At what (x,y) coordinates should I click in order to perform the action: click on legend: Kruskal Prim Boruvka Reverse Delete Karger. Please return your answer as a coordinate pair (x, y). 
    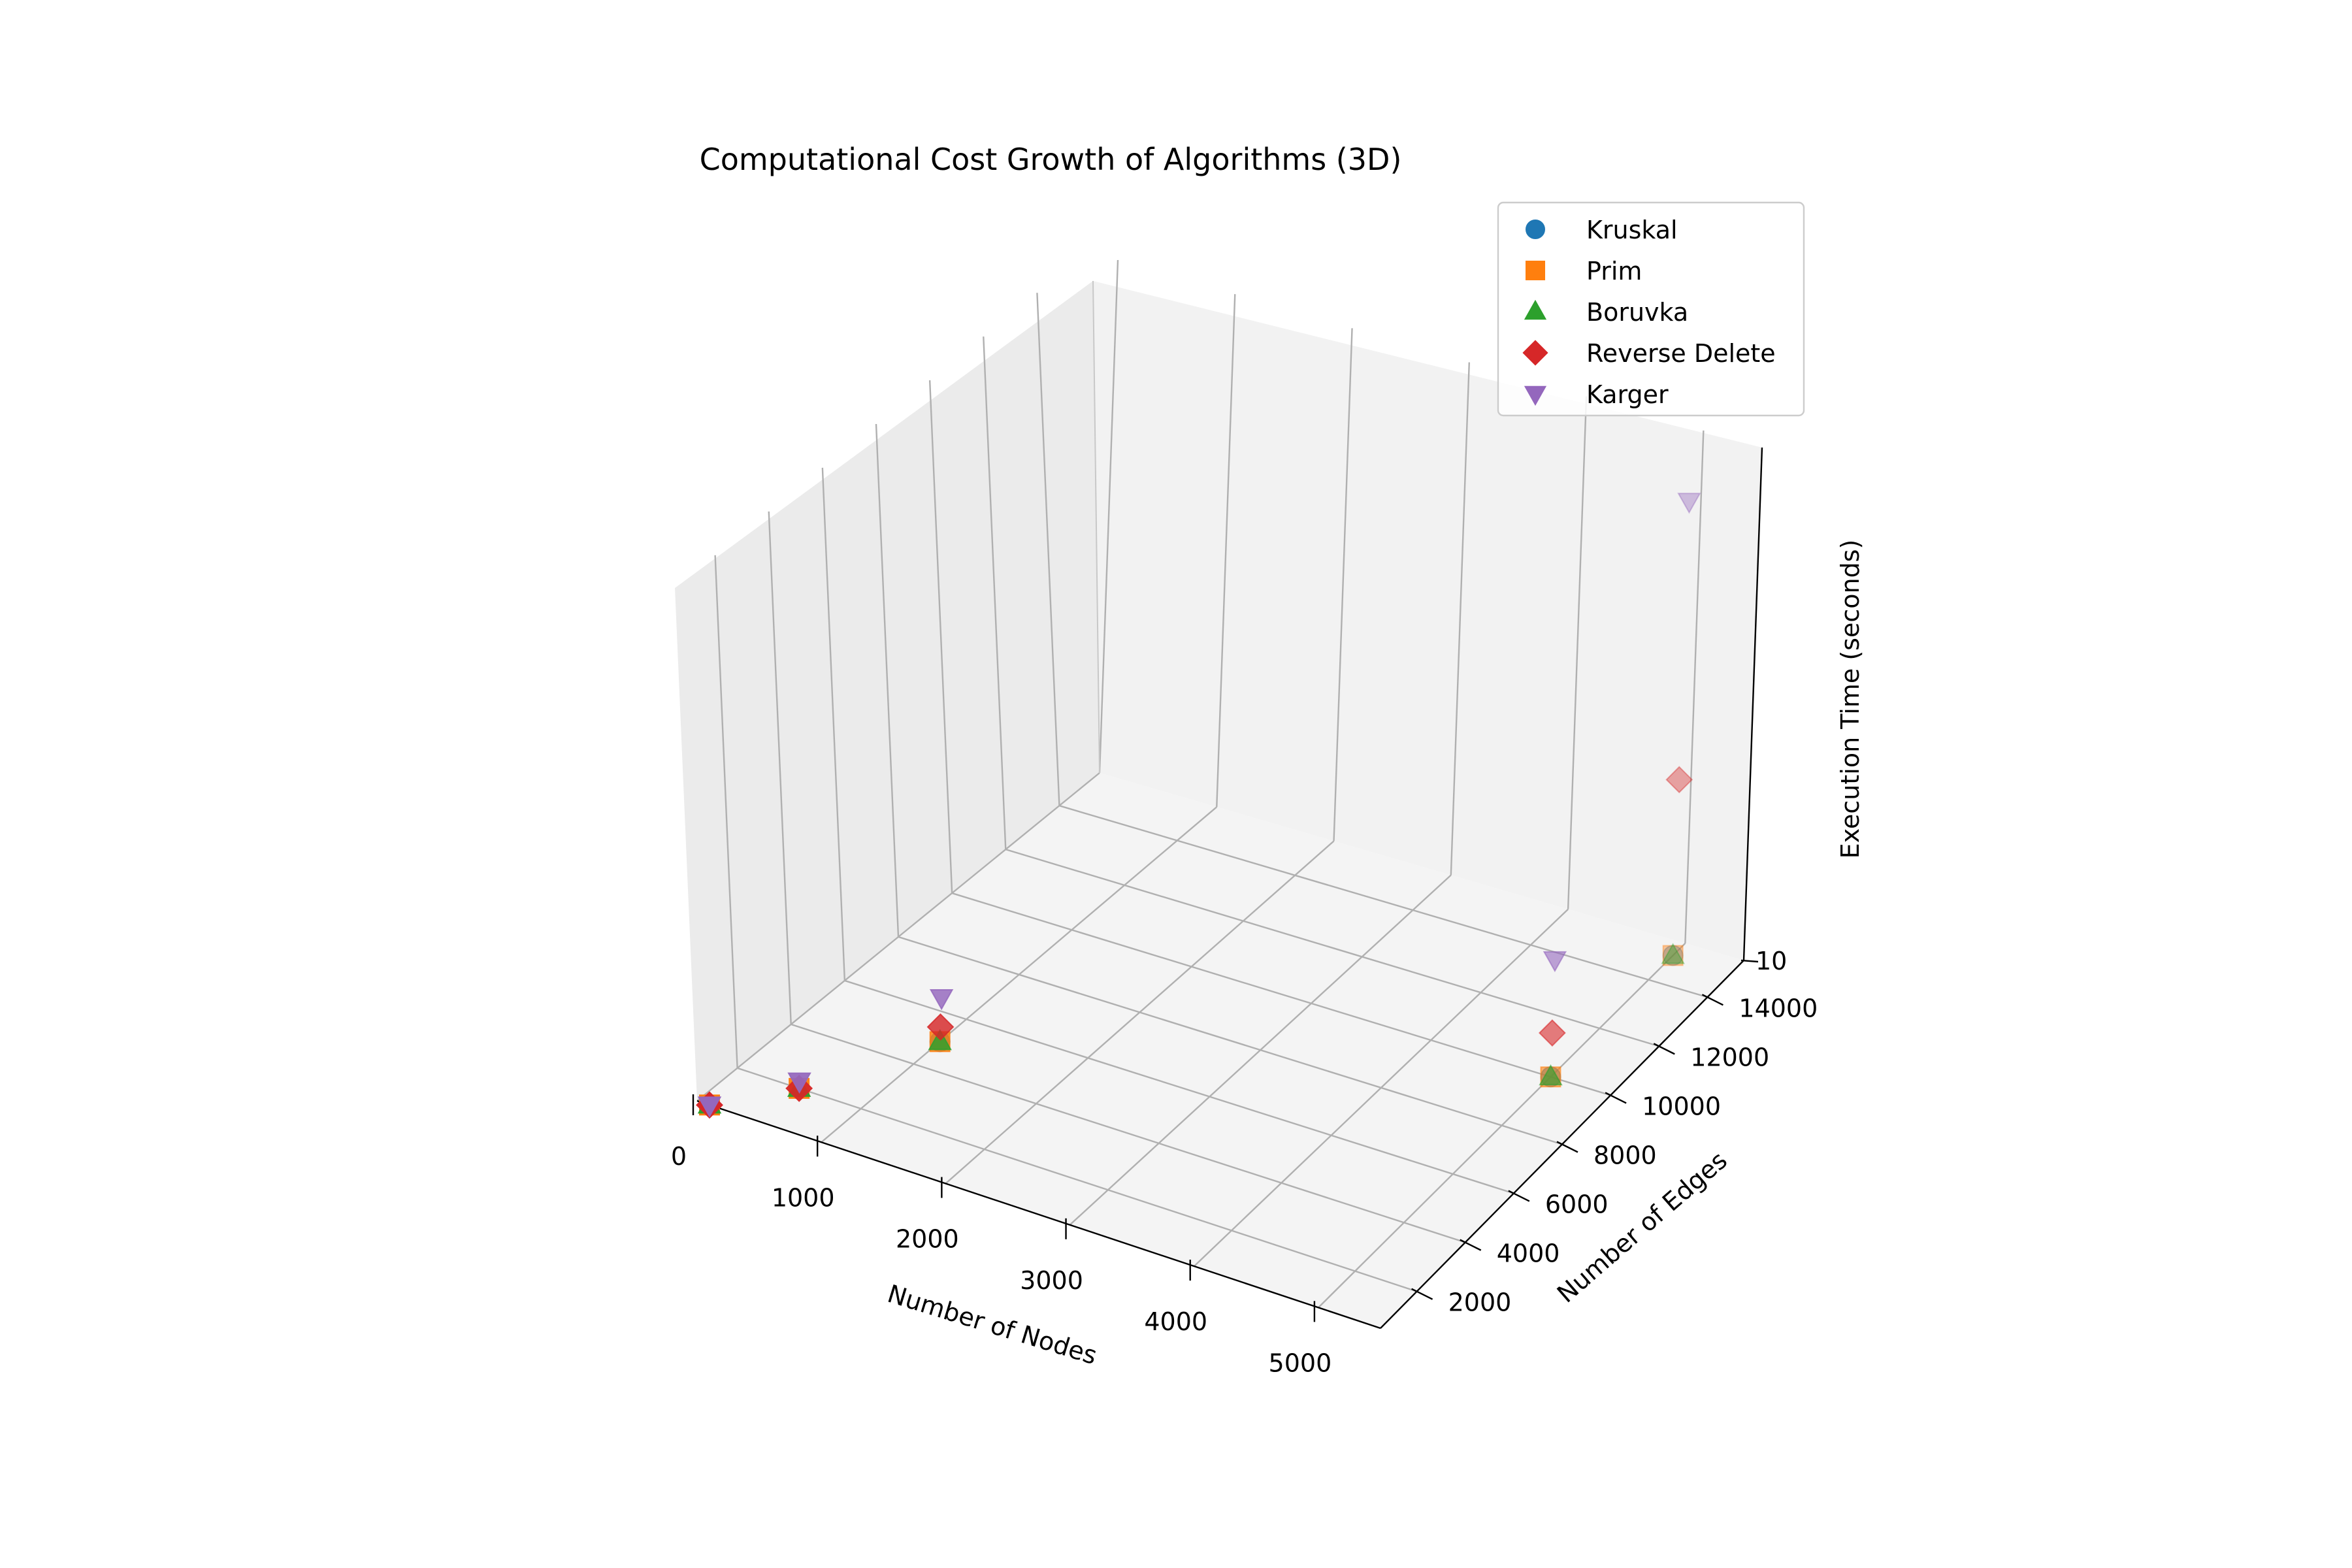
    Looking at the image, I should click on (1651, 309).